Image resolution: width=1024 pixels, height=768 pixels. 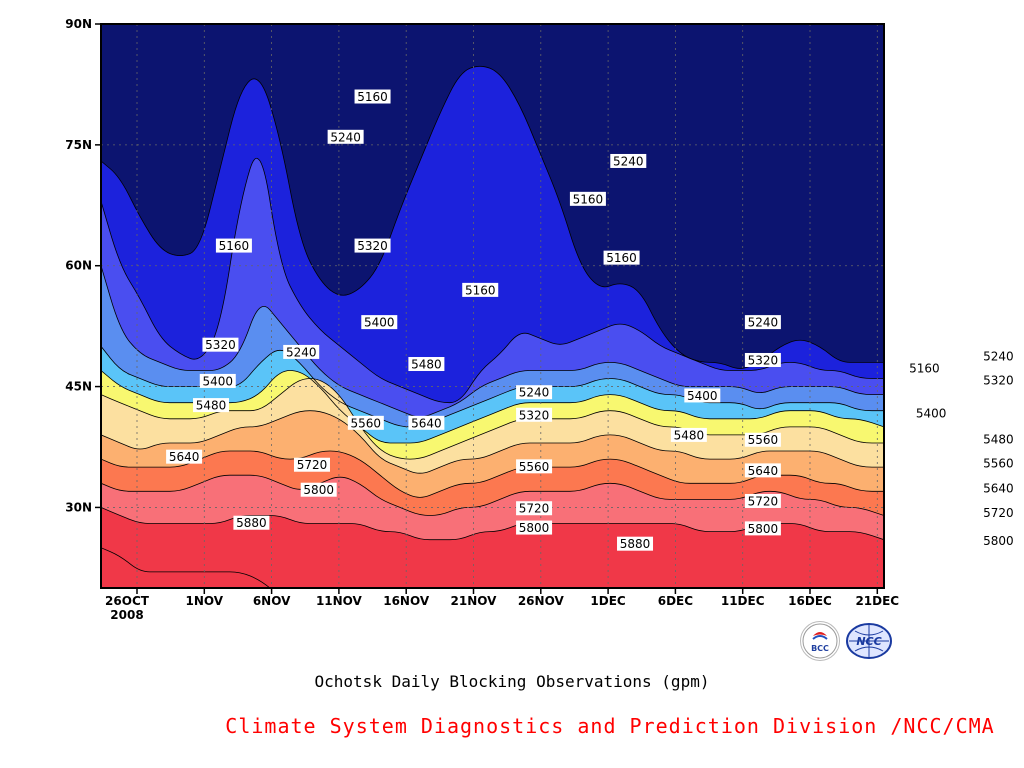 I want to click on x-tick-label: 1NOV, so click(x=205, y=601).